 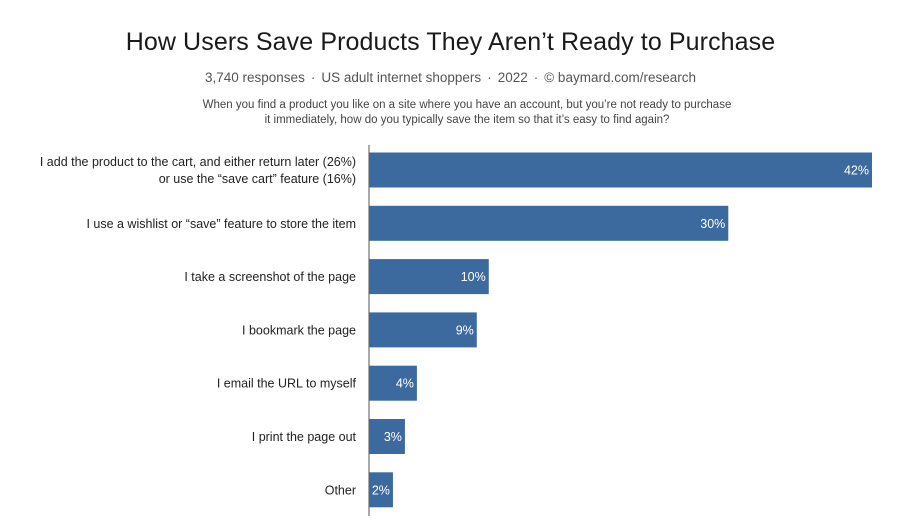 I want to click on category-label: Other, so click(x=340, y=490).